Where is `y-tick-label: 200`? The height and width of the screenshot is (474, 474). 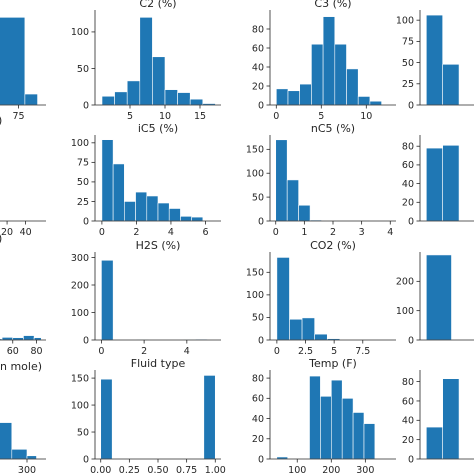
y-tick-label: 200 is located at coordinates (405, 282).